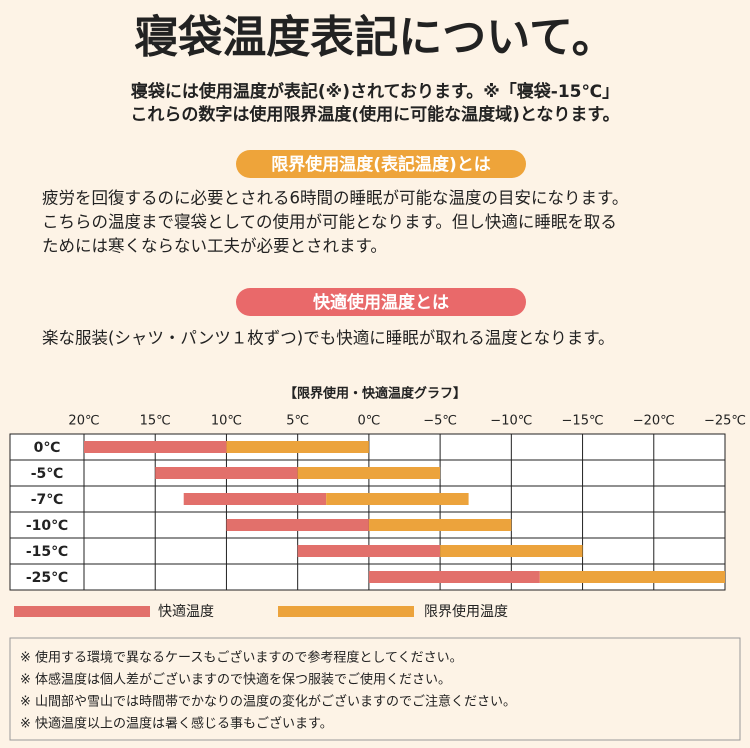 This screenshot has height=748, width=750. I want to click on title: 寝袋温度表記について。, so click(374, 37).